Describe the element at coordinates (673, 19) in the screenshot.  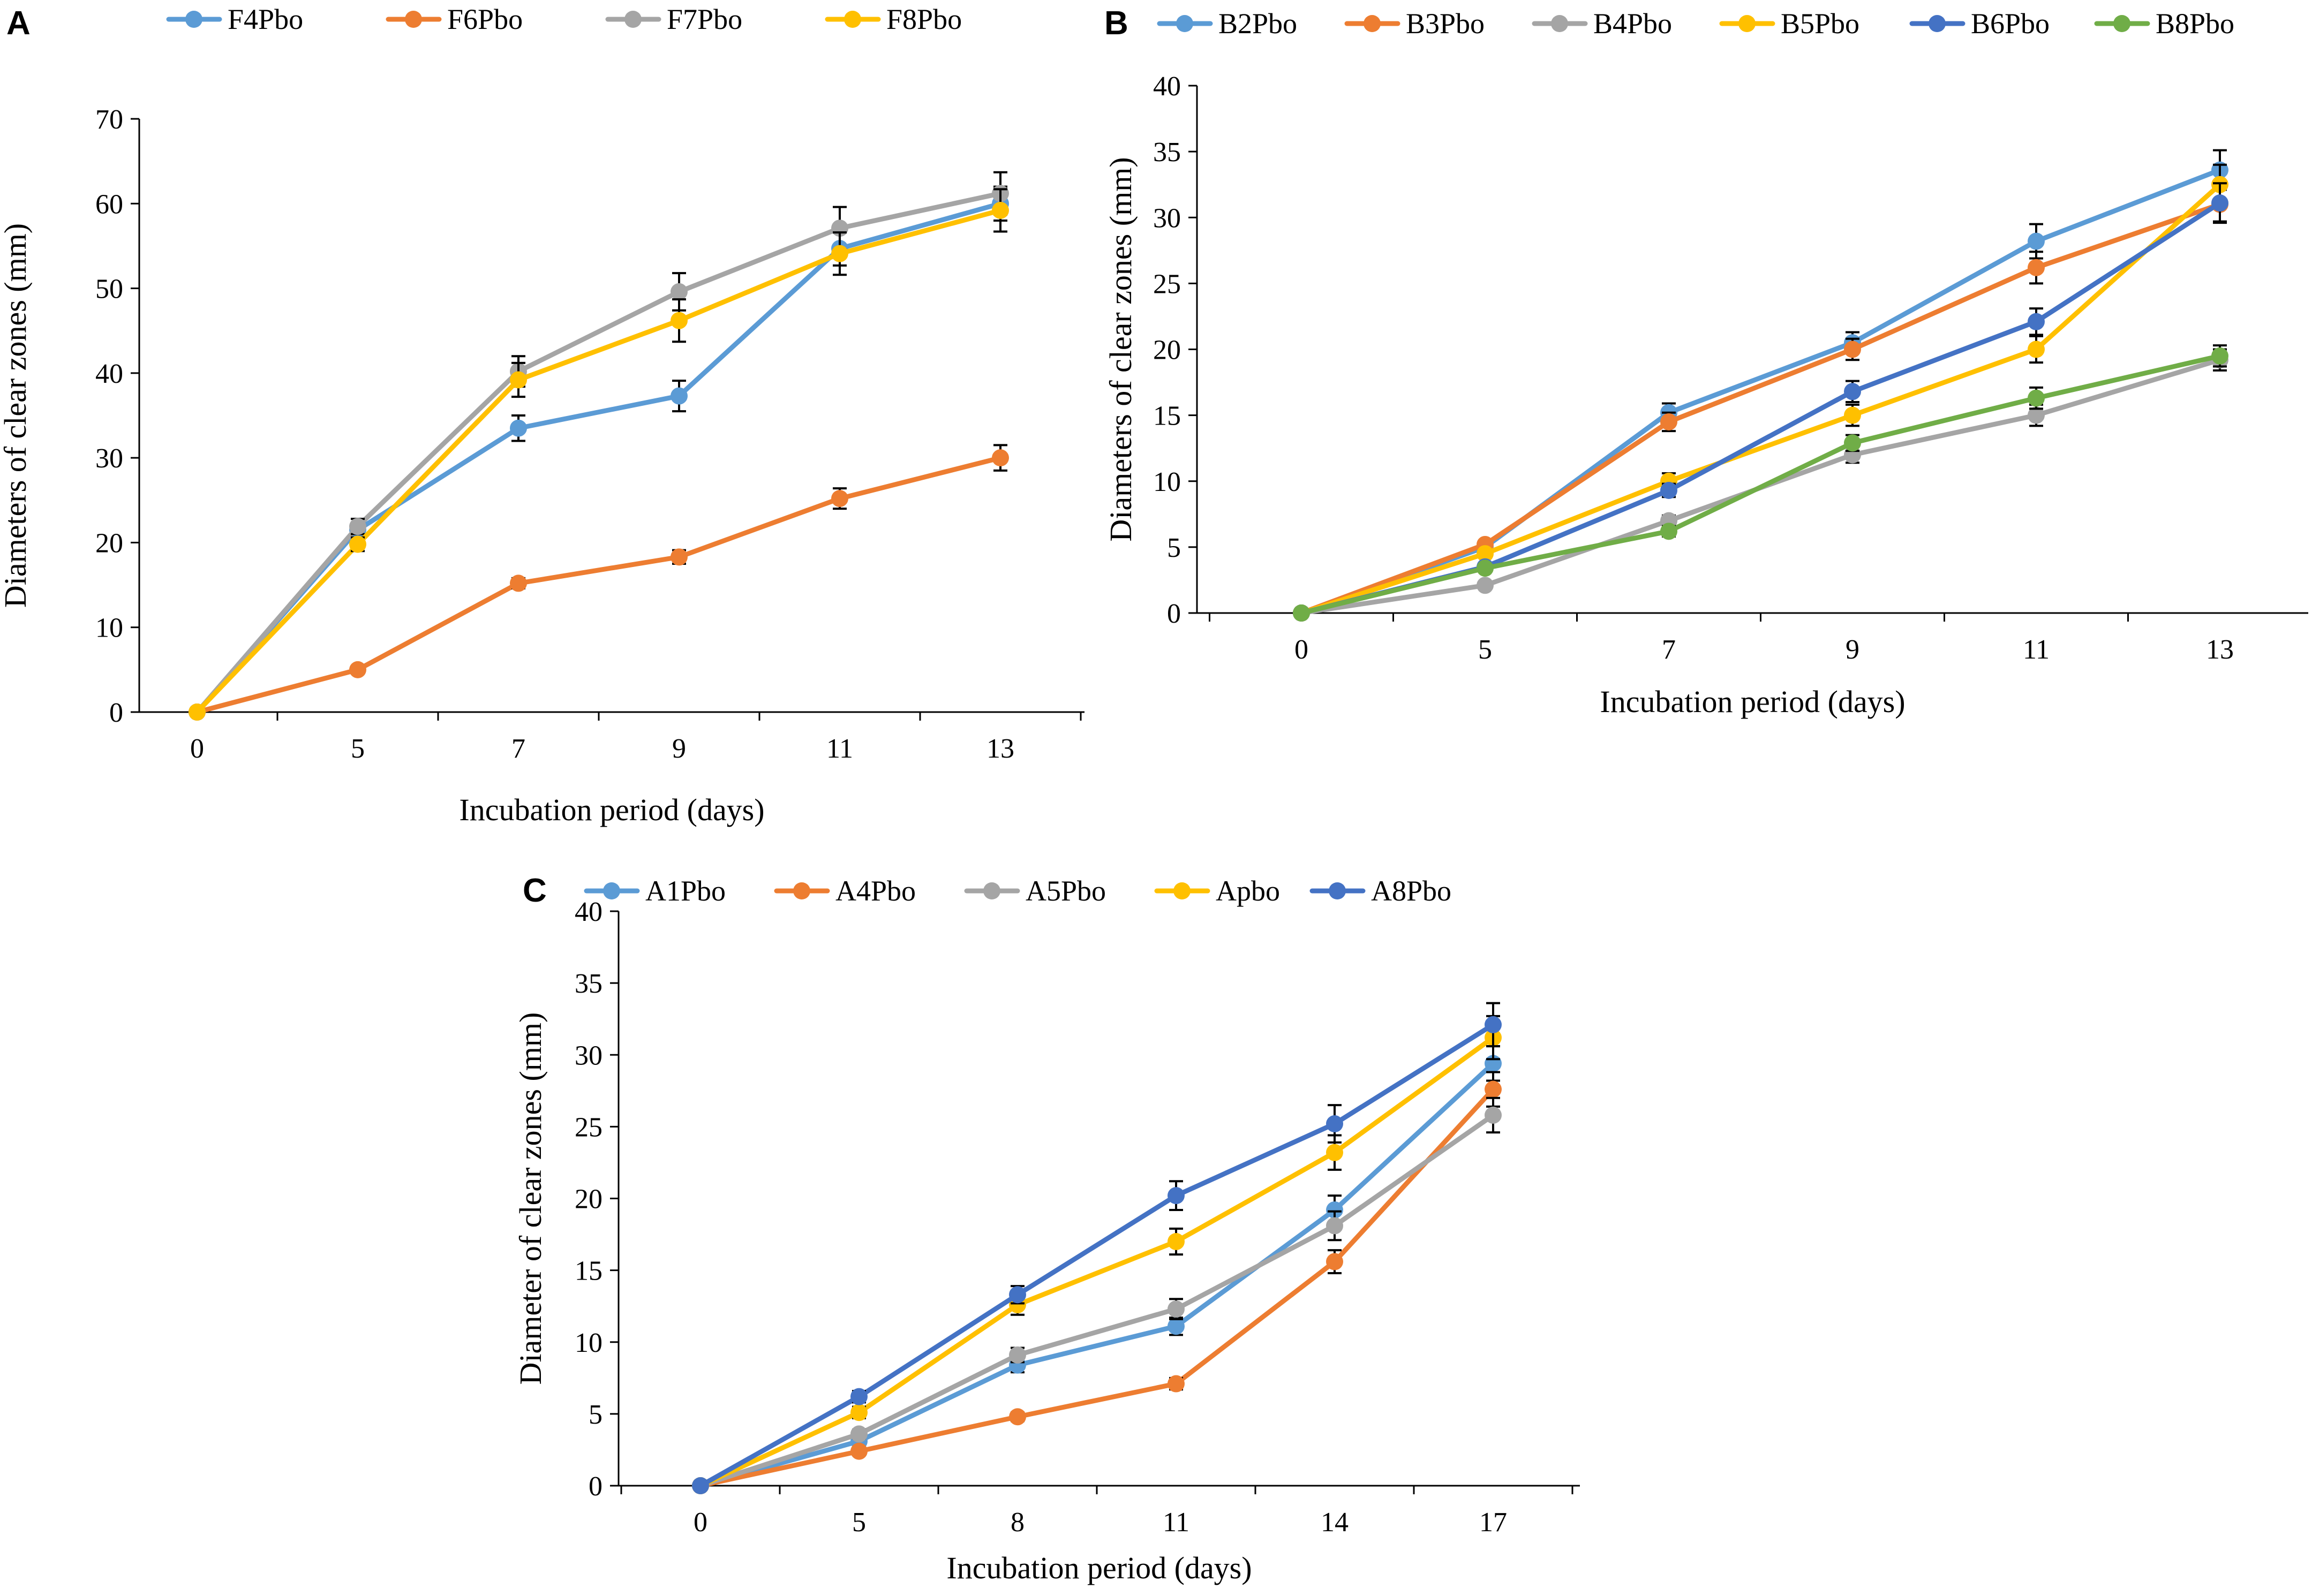
I see `legend-item-f7pbo: F7Pbo` at that location.